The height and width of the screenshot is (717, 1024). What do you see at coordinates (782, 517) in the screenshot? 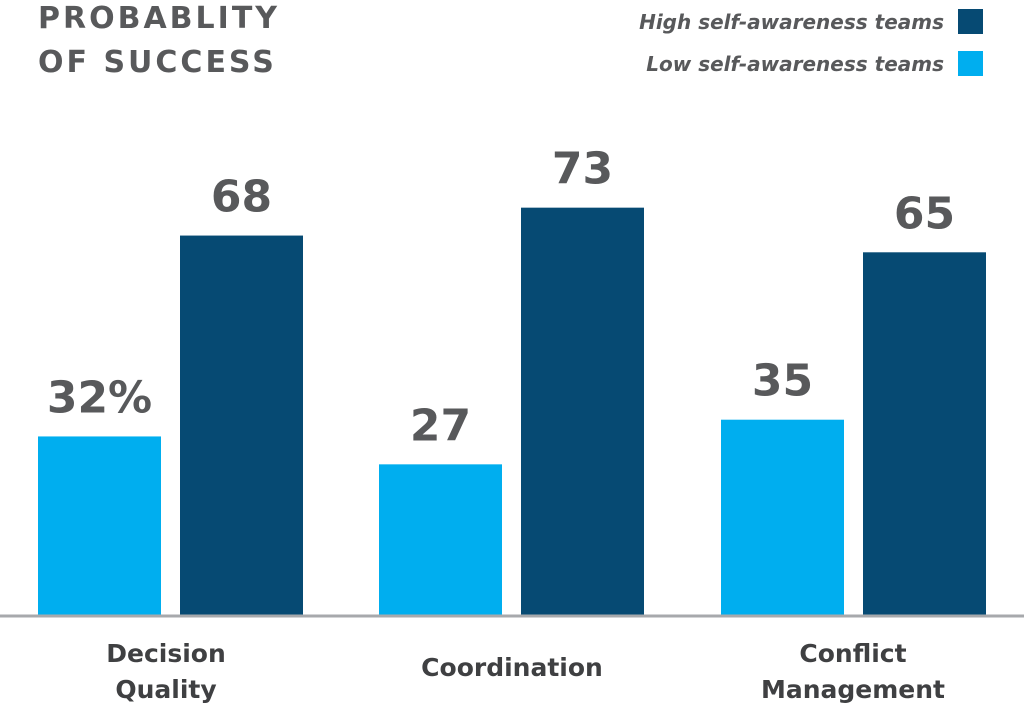
I see `bar-low-self-awareness-teams-conflict-management` at bounding box center [782, 517].